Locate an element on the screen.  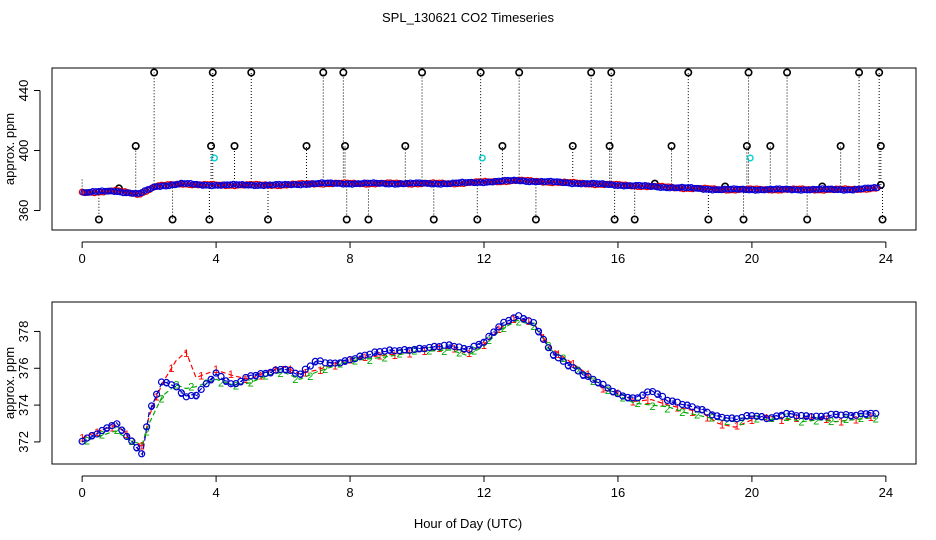
bottom-x-tick-label: 4 is located at coordinates (215, 492).